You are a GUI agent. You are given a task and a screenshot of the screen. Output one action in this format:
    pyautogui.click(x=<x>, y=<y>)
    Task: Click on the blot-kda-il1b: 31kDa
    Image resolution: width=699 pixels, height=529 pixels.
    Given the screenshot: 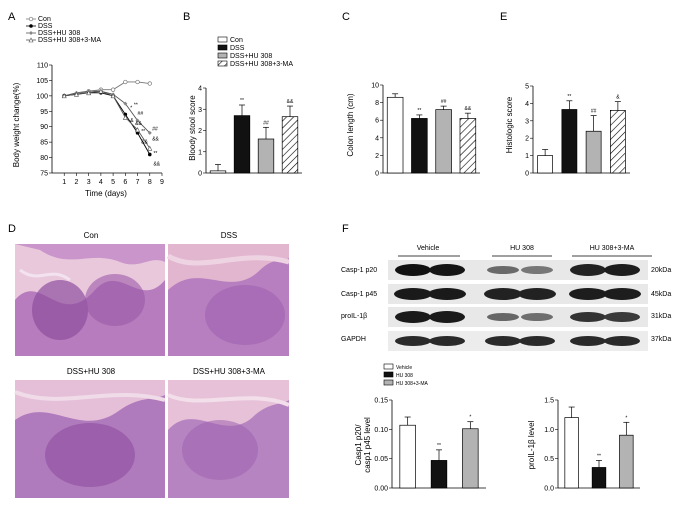 What is the action you would take?
    pyautogui.click(x=661, y=316)
    